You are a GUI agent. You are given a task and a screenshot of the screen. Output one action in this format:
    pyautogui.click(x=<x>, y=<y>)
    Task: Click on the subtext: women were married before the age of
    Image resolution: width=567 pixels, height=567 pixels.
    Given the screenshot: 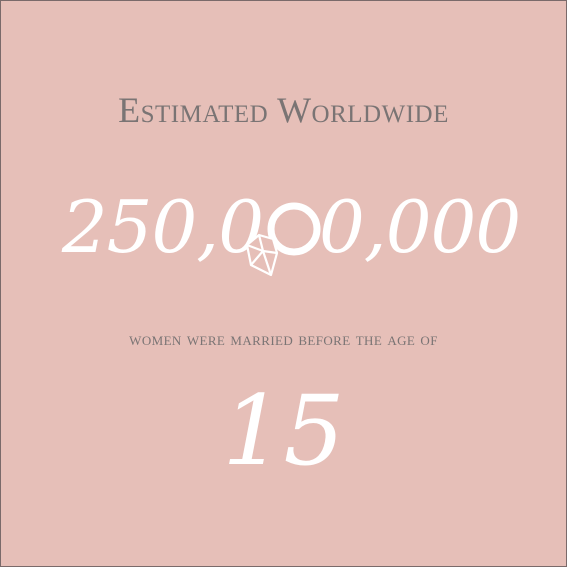 What is the action you would take?
    pyautogui.click(x=283, y=339)
    